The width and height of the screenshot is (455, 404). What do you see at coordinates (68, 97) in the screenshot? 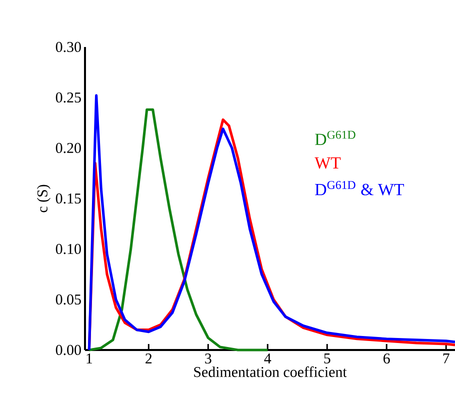
I see `y-tick-label: 0.25` at bounding box center [68, 97].